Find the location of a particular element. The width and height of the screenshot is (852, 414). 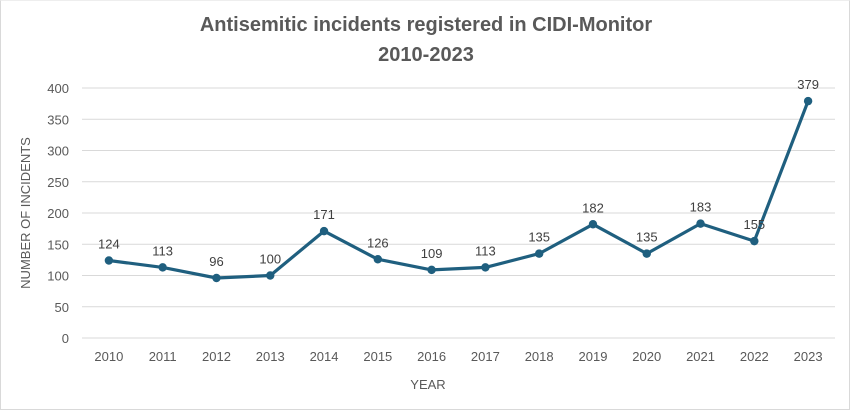

x-tick-label: 2014 is located at coordinates (324, 356).